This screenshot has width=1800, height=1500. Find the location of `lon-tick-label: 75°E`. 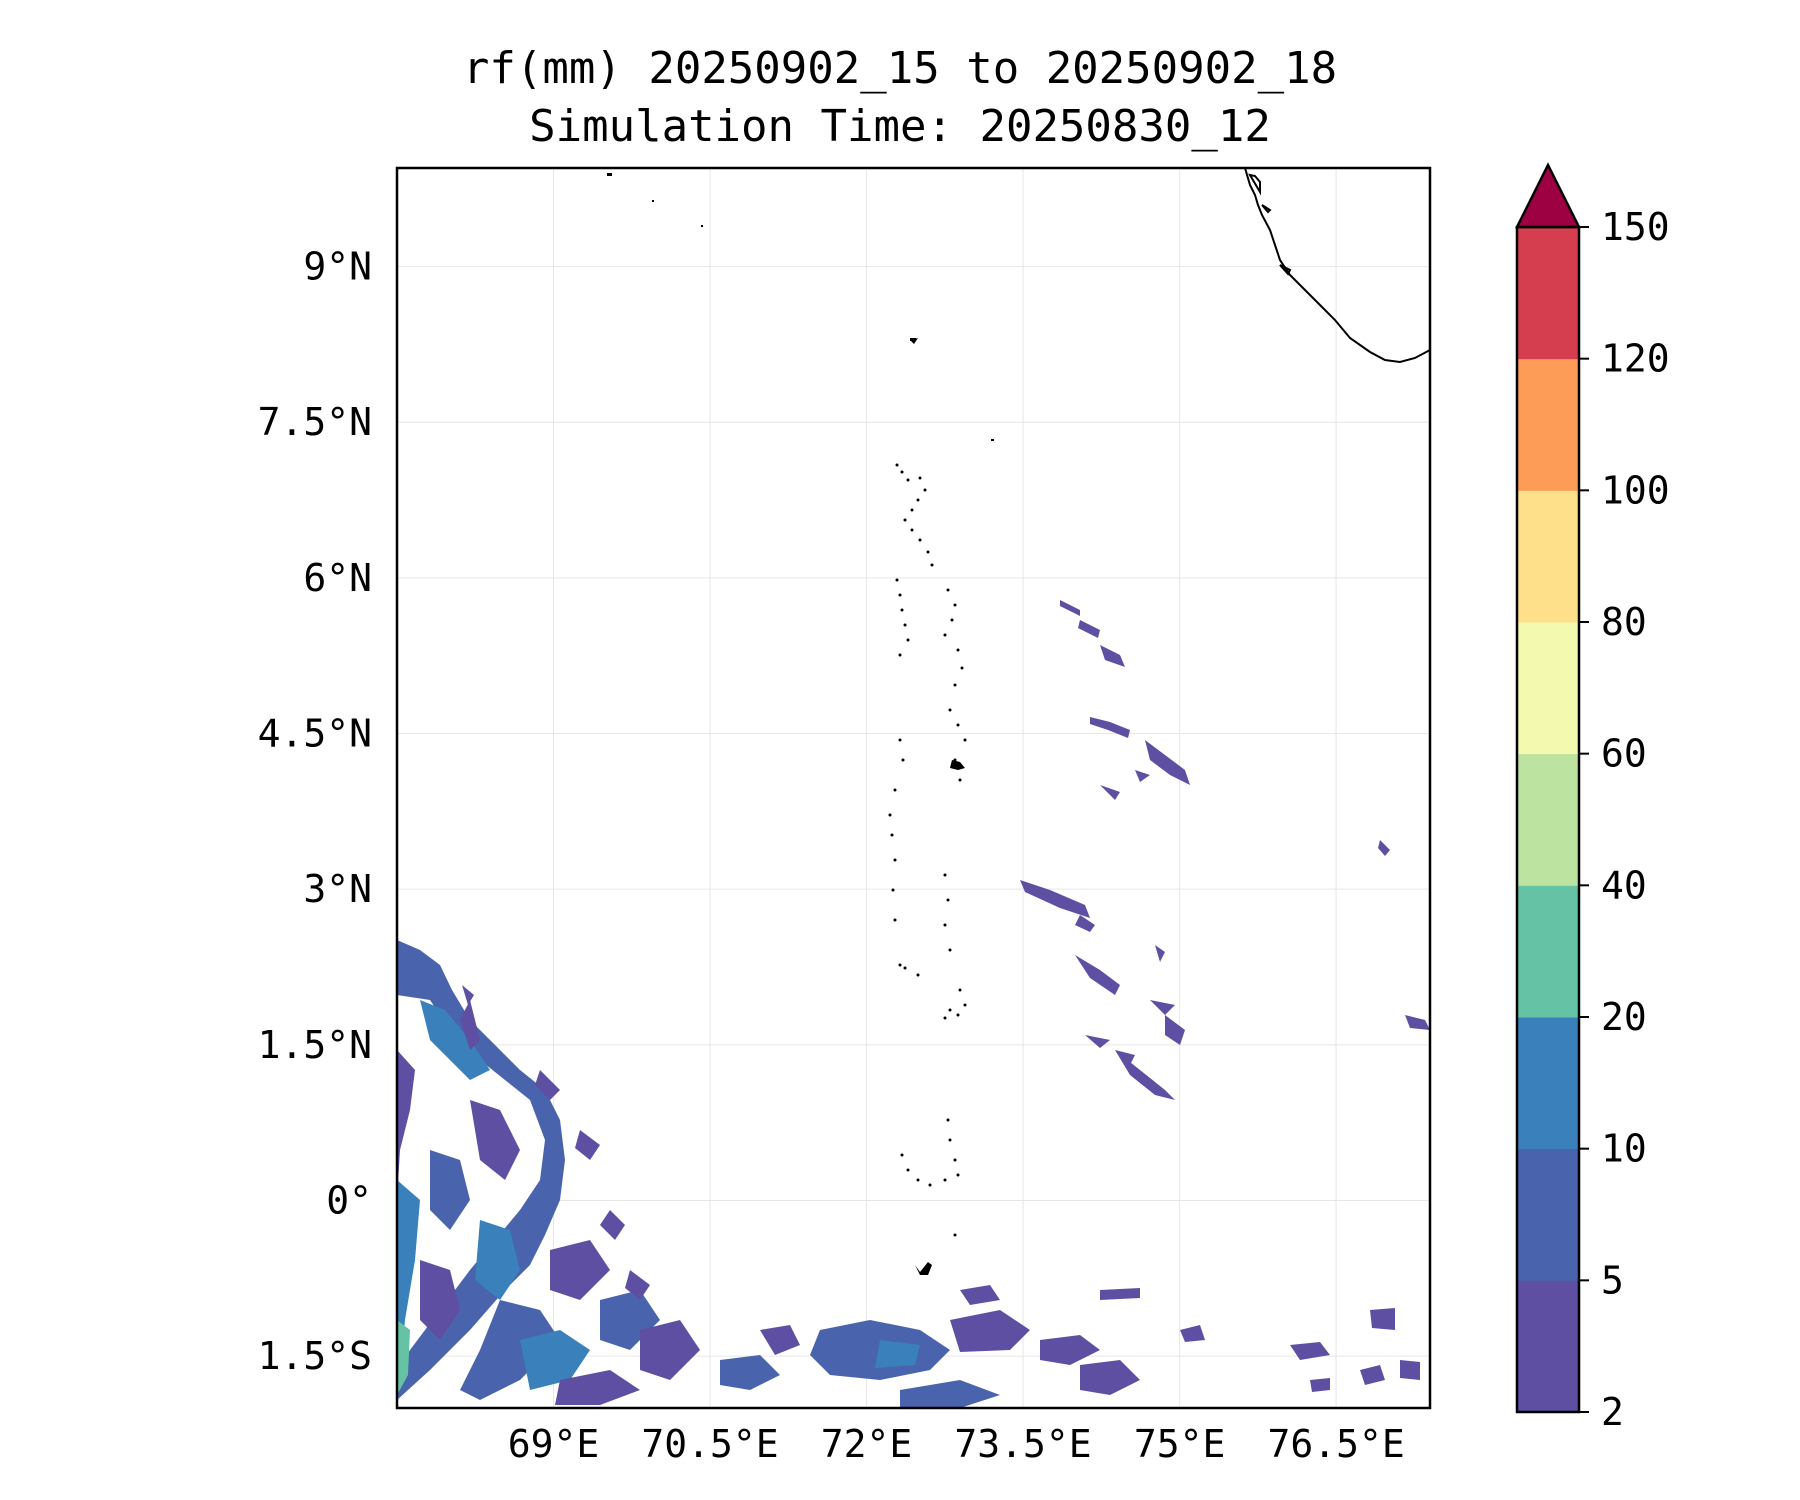

lon-tick-label: 75°E is located at coordinates (1180, 1444).